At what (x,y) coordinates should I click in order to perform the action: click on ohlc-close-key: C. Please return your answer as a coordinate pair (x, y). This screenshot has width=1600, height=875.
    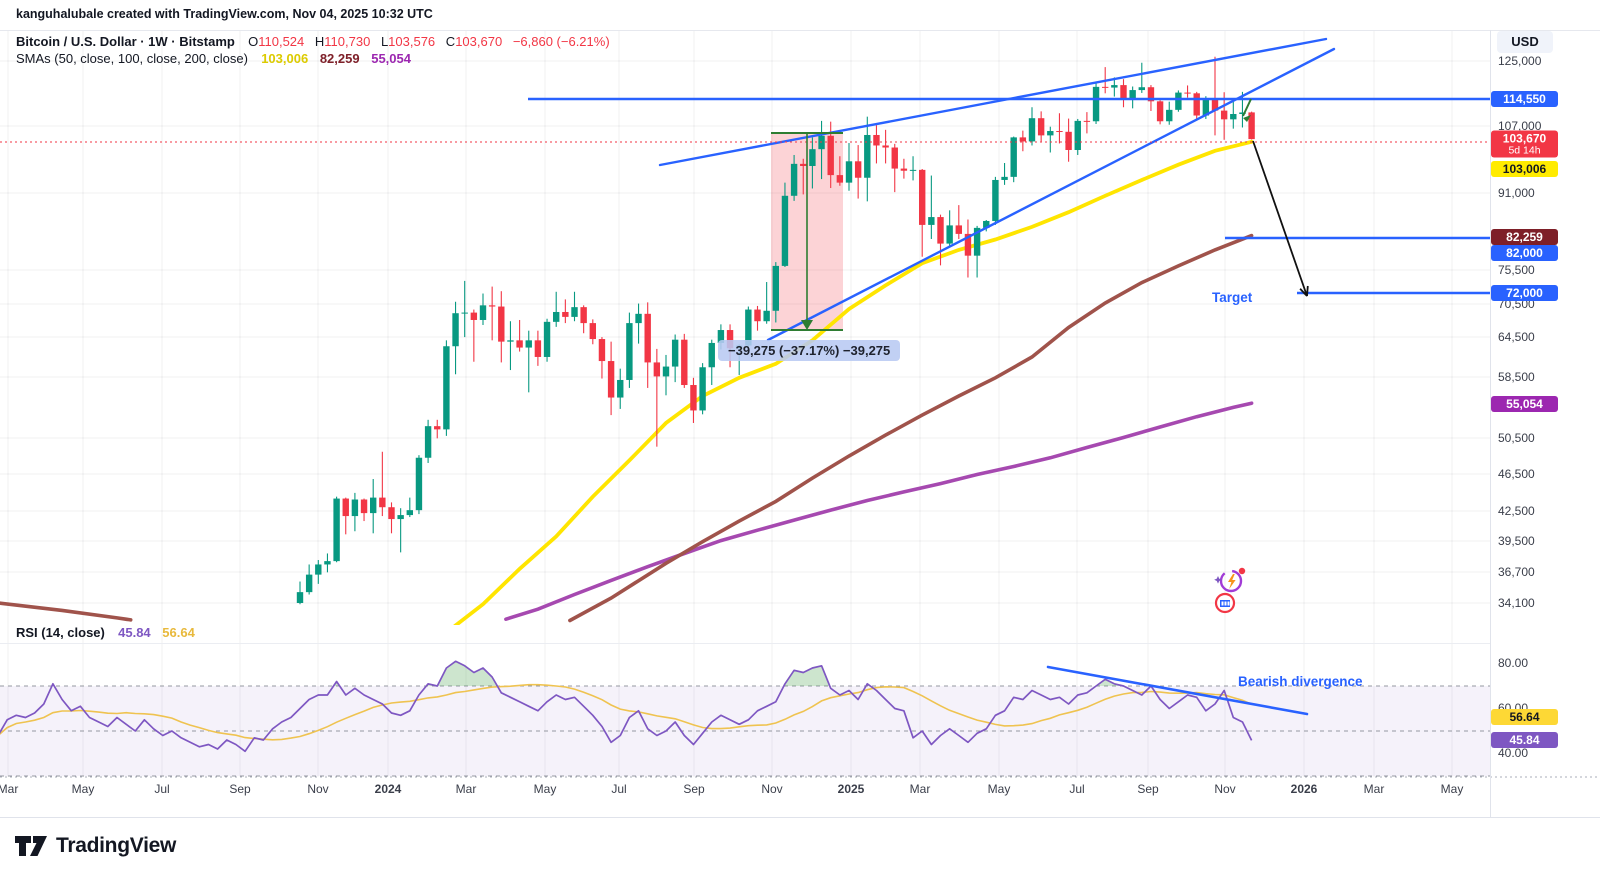
    Looking at the image, I should click on (450, 41).